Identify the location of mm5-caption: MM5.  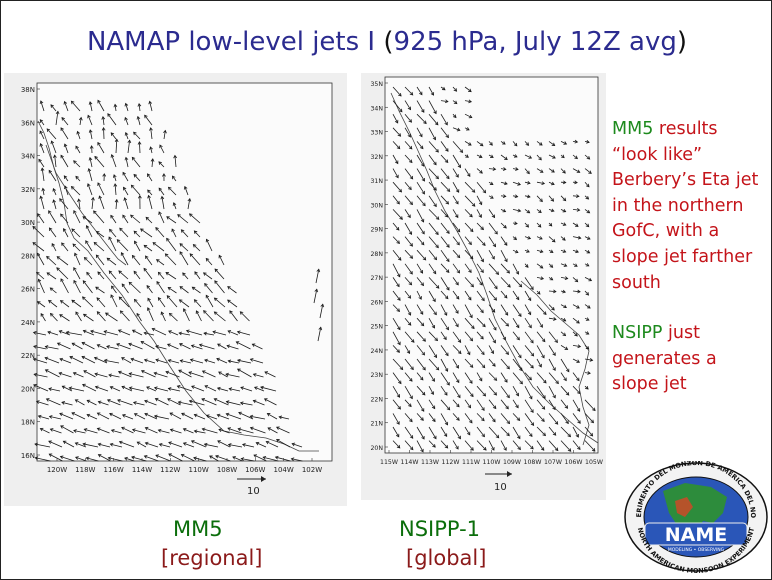
(198, 529).